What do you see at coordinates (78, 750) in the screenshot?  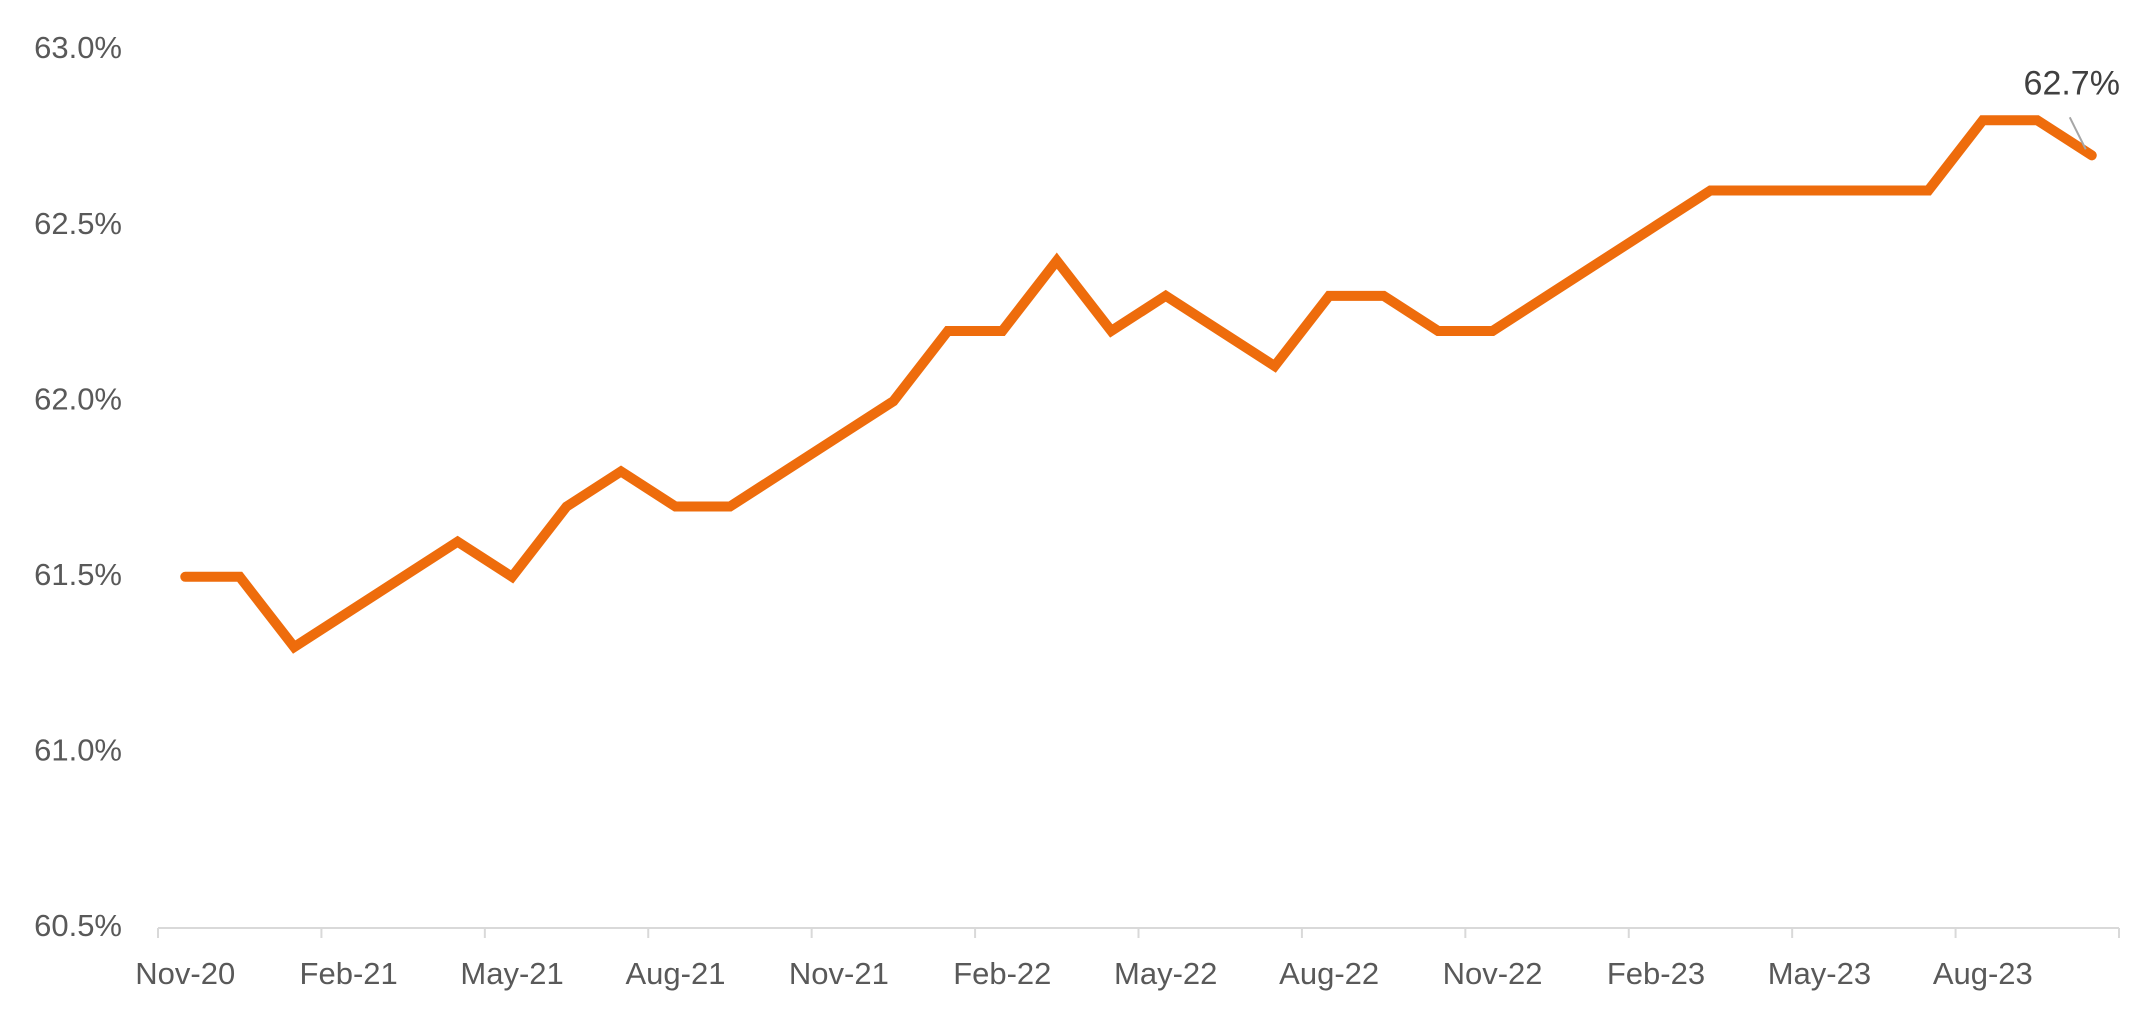 I see `y-tick-label: 61.0%` at bounding box center [78, 750].